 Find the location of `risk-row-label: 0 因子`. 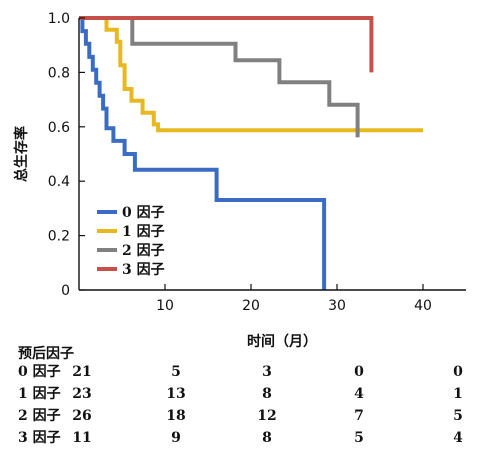

risk-row-label: 0 因子 is located at coordinates (39, 372).